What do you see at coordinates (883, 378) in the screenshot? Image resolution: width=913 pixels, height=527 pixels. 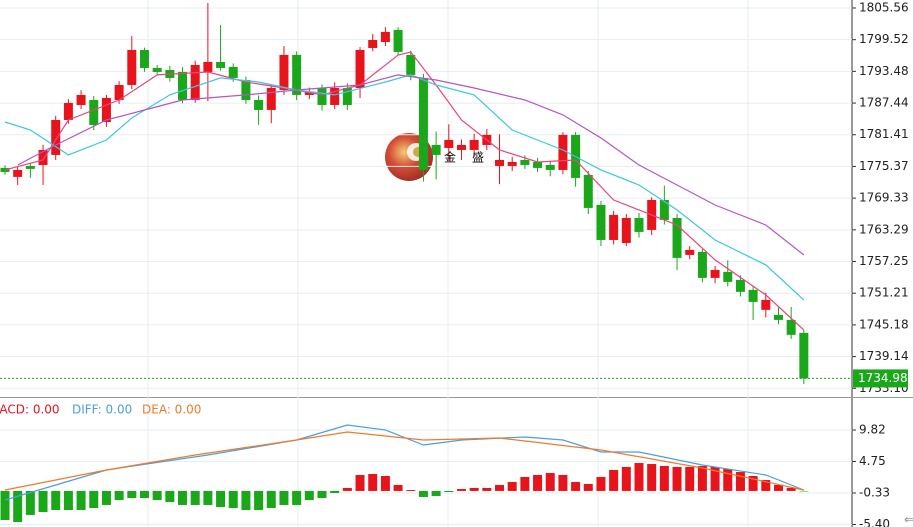 I see `last-price-label: 1734.98` at bounding box center [883, 378].